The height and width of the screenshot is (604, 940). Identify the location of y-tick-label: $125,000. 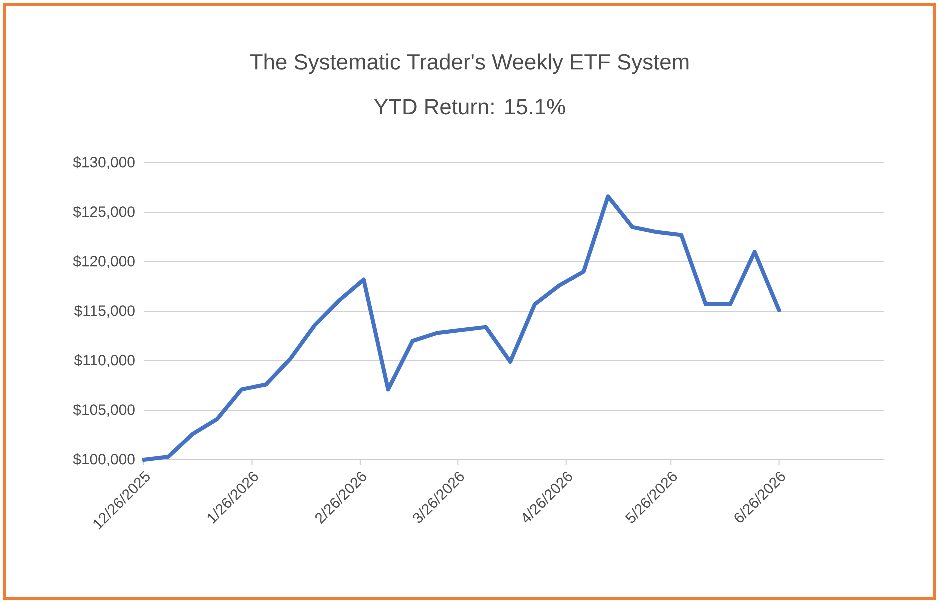
(104, 212).